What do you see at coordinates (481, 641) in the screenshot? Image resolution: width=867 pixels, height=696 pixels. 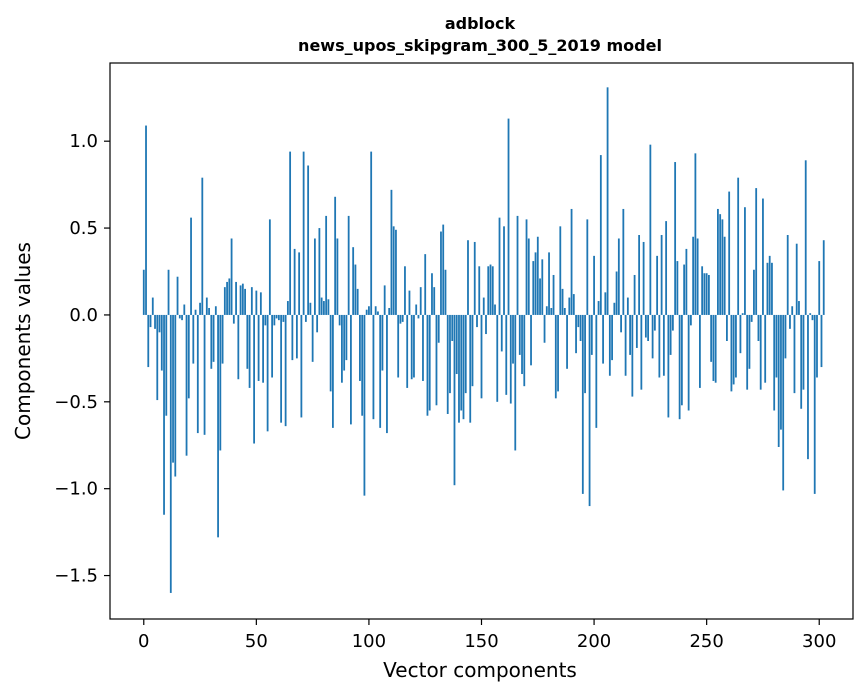 I see `x-tick-label: 150` at bounding box center [481, 641].